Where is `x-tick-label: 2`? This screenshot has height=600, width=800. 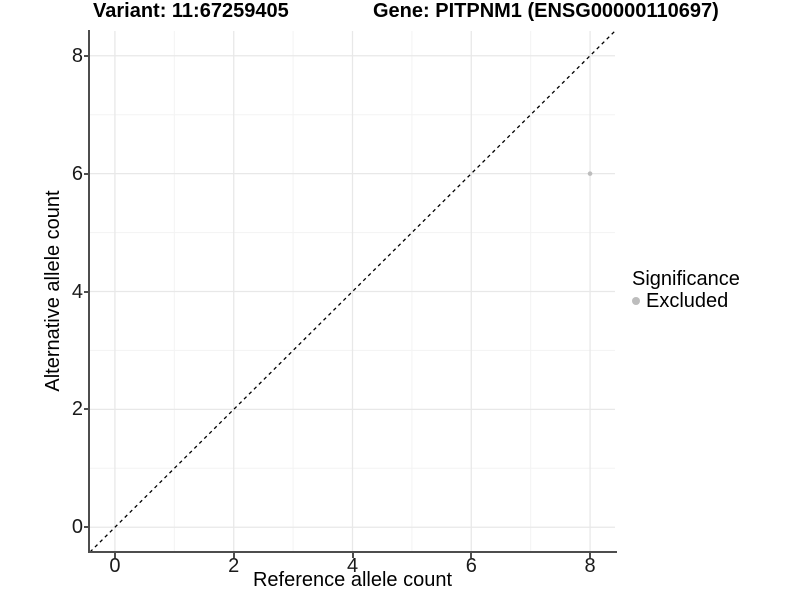 x-tick-label: 2 is located at coordinates (234, 566).